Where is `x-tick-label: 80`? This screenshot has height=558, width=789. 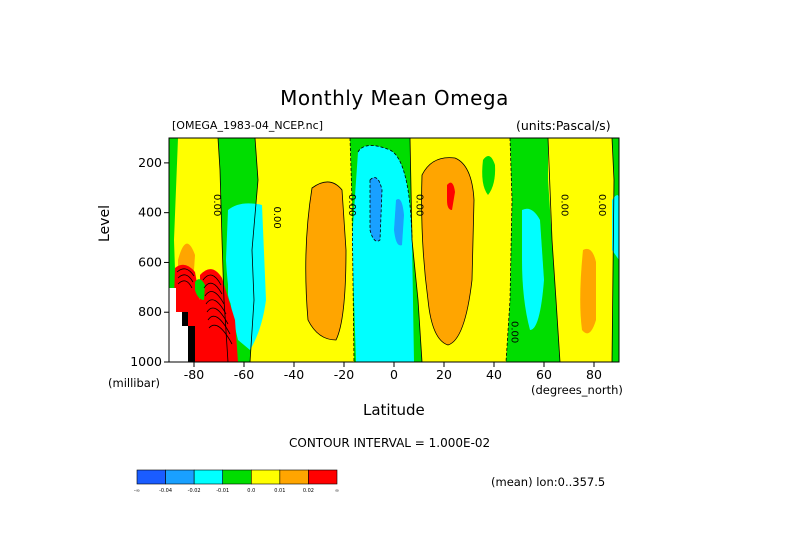 x-tick-label: 80 is located at coordinates (594, 374).